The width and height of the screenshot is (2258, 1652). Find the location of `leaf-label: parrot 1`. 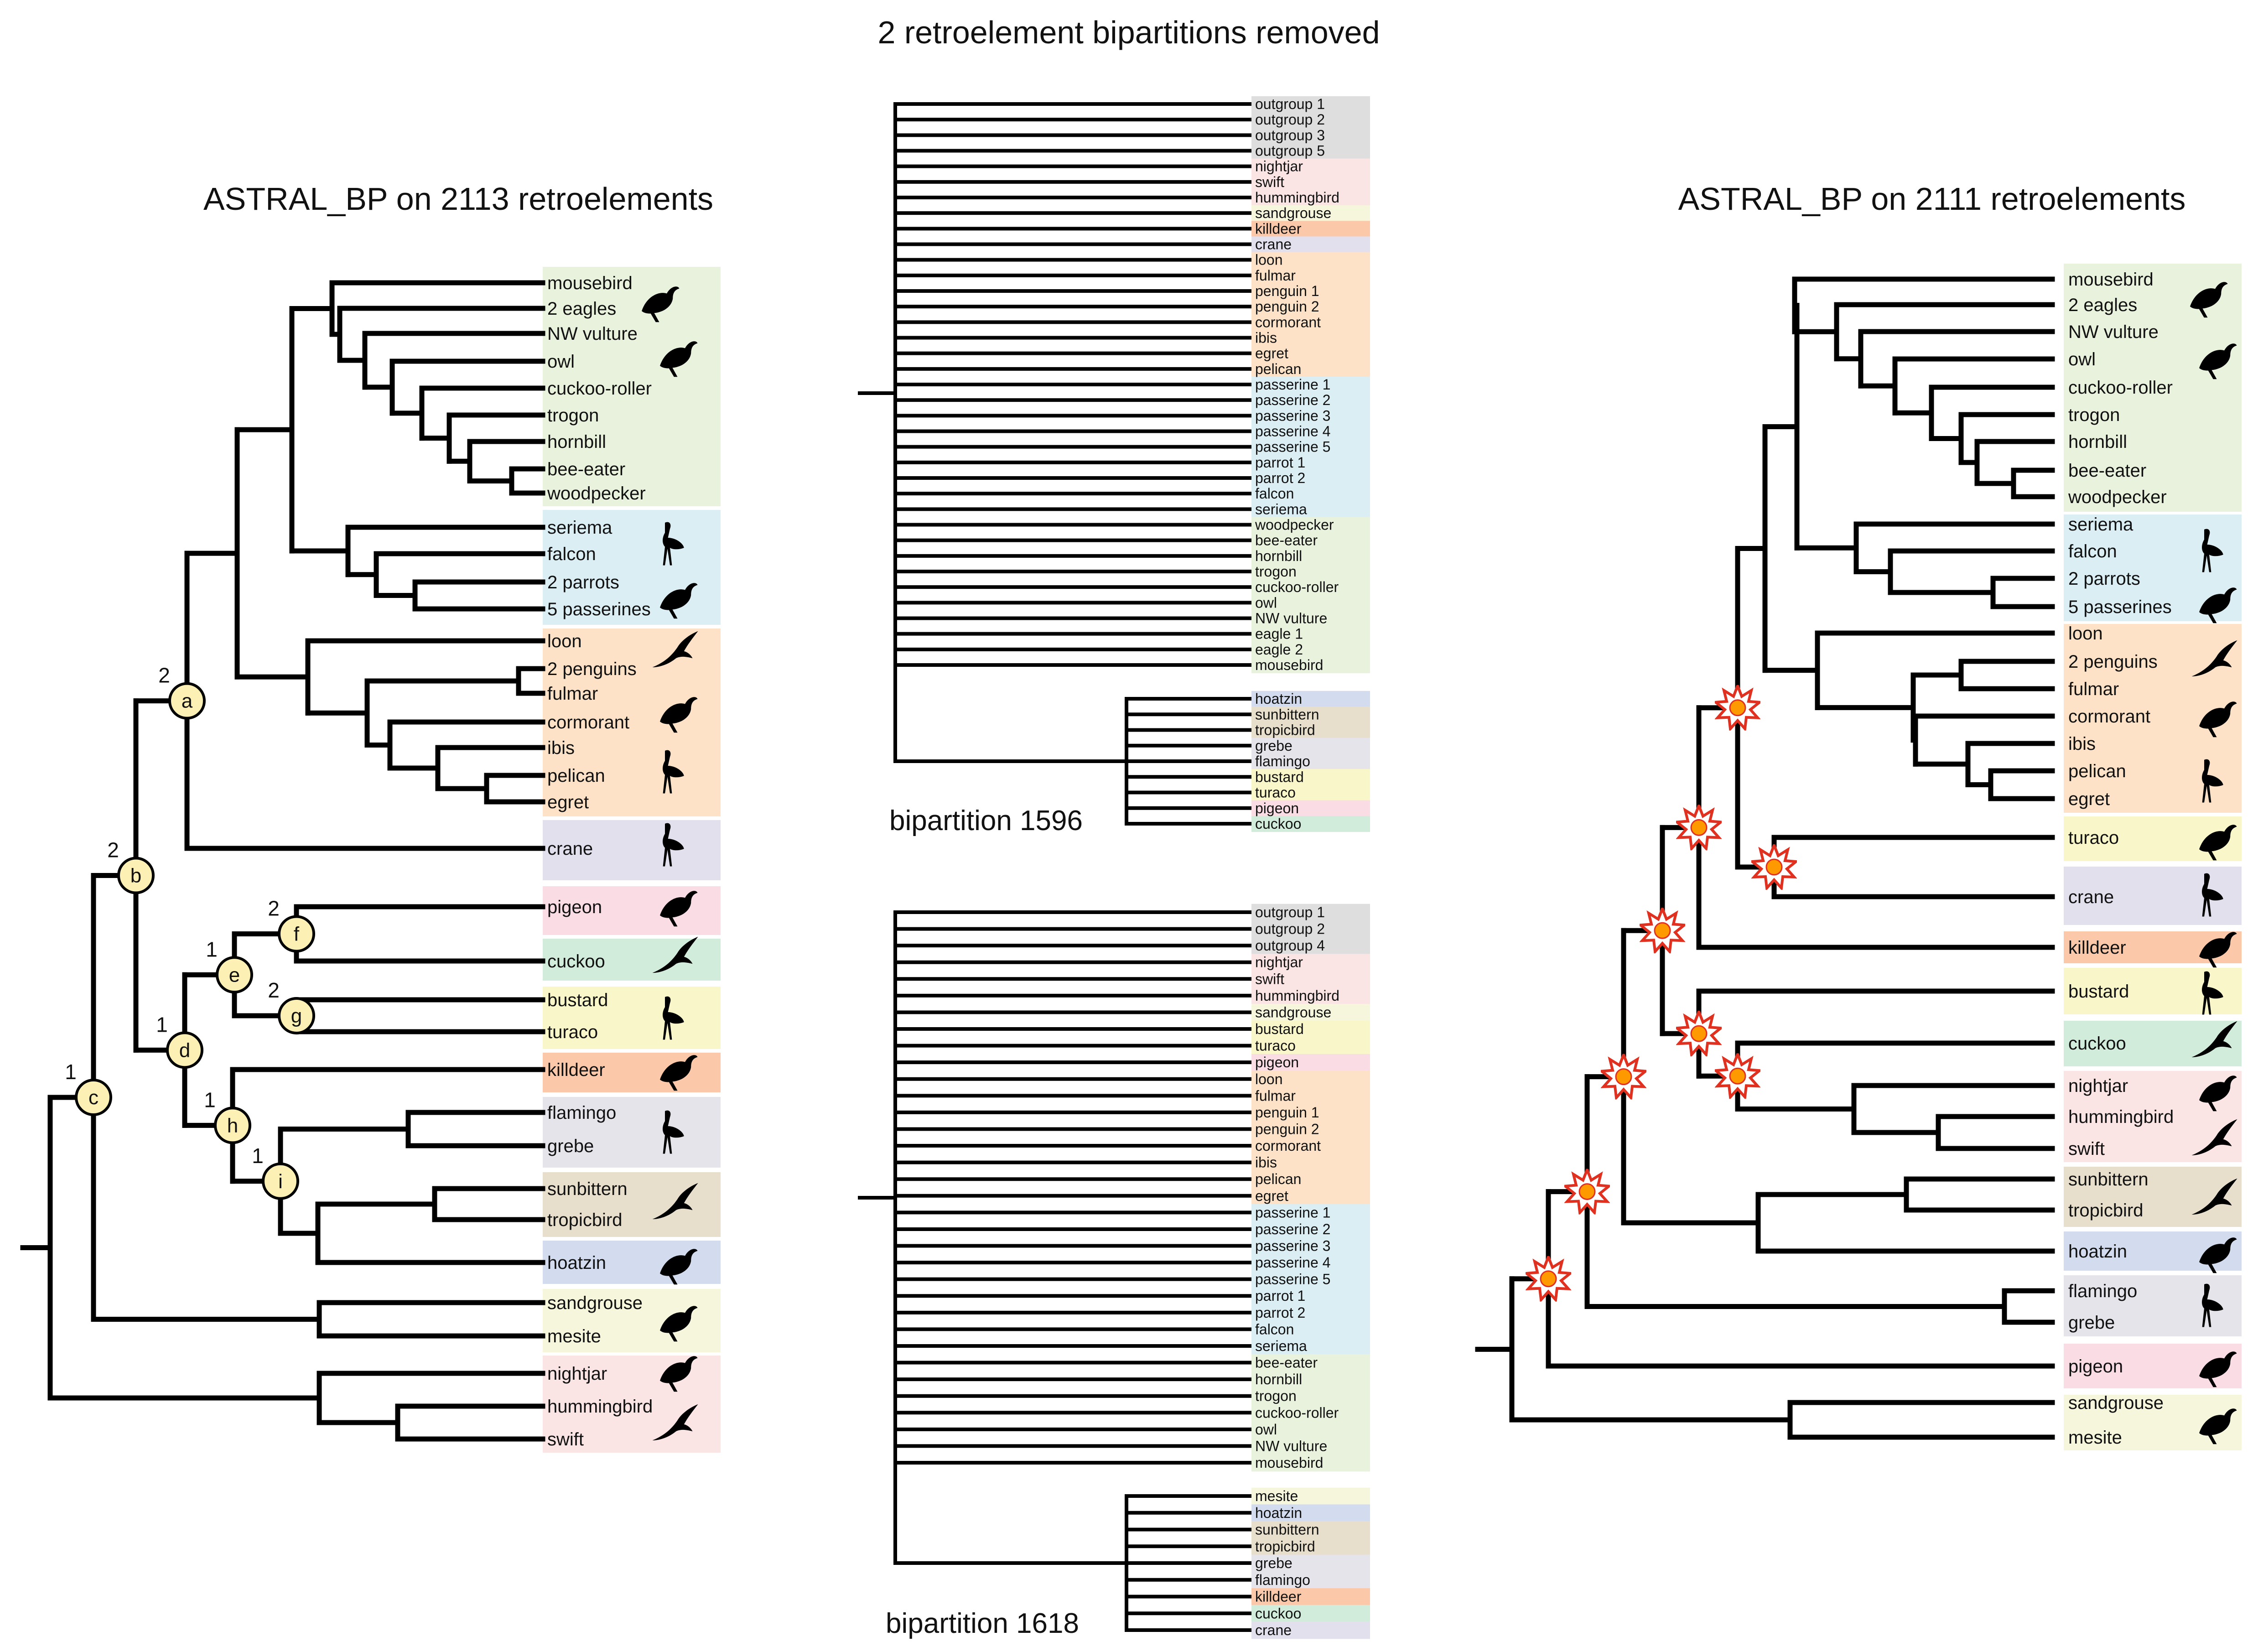

leaf-label: parrot 1 is located at coordinates (1280, 463).